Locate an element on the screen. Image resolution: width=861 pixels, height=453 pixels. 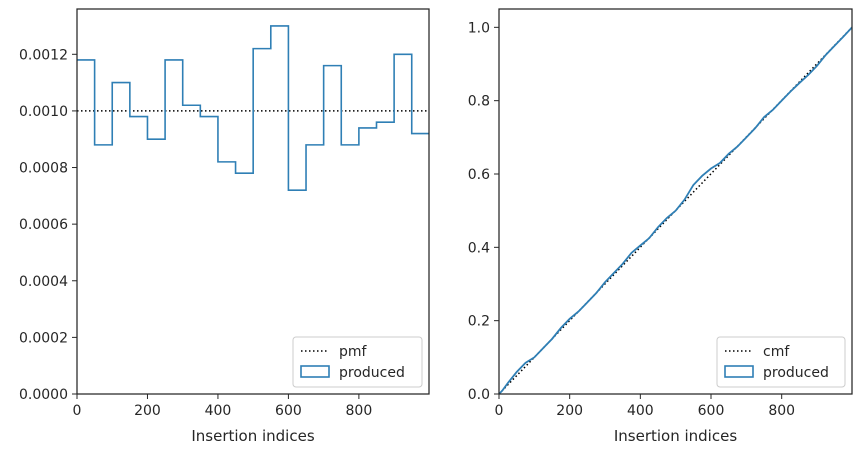
series-produced-step is located at coordinates (253, 108).